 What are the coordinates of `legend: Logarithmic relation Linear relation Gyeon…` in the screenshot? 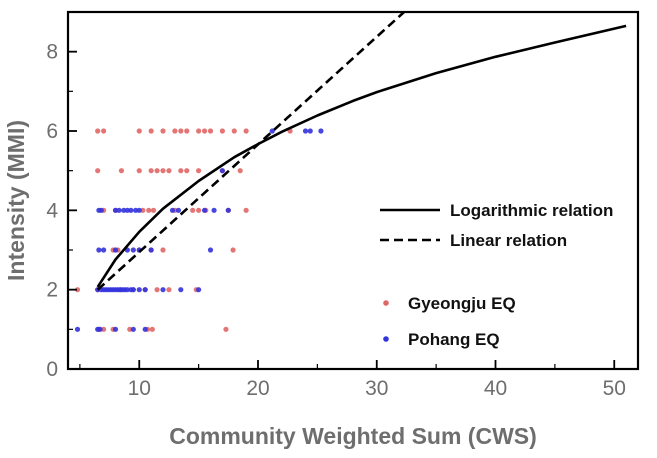 It's located at (496, 275).